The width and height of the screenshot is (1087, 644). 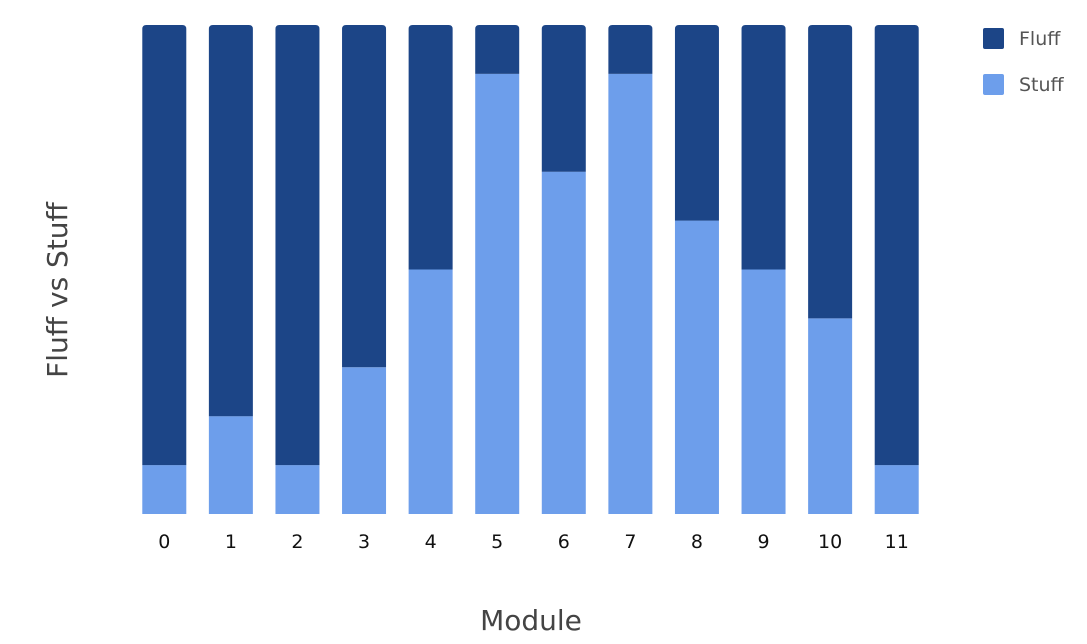 I want to click on x-tick-label-8: 8, so click(x=697, y=542).